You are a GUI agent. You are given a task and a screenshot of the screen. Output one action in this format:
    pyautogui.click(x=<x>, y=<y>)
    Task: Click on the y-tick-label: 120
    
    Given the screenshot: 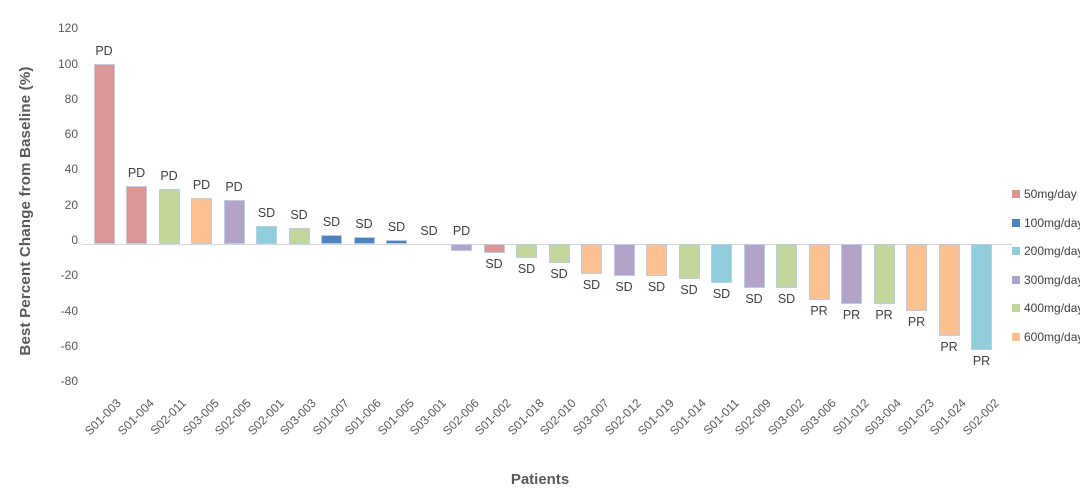 What is the action you would take?
    pyautogui.click(x=67, y=28)
    